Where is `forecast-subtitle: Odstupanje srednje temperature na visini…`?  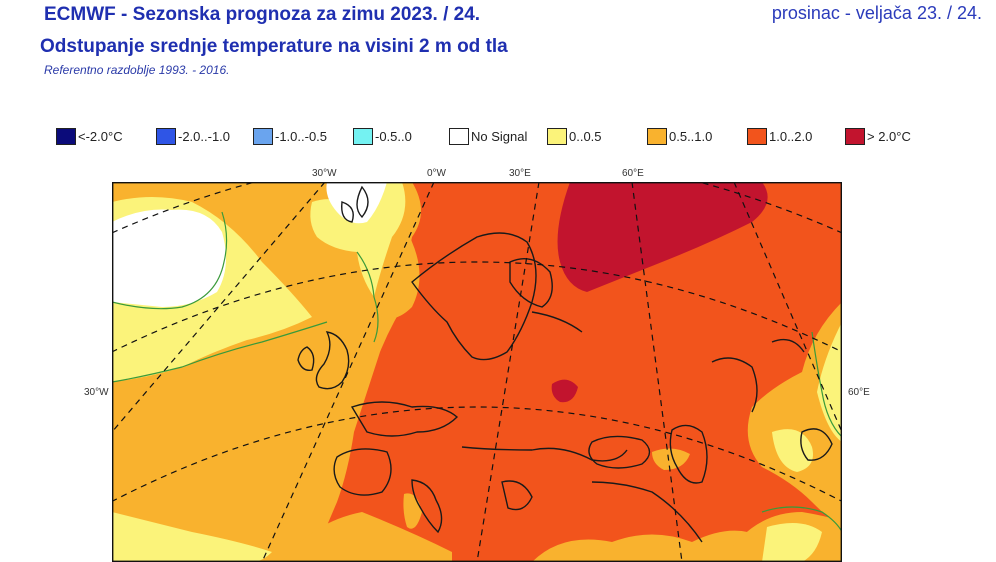 forecast-subtitle: Odstupanje srednje temperature na visini… is located at coordinates (274, 46).